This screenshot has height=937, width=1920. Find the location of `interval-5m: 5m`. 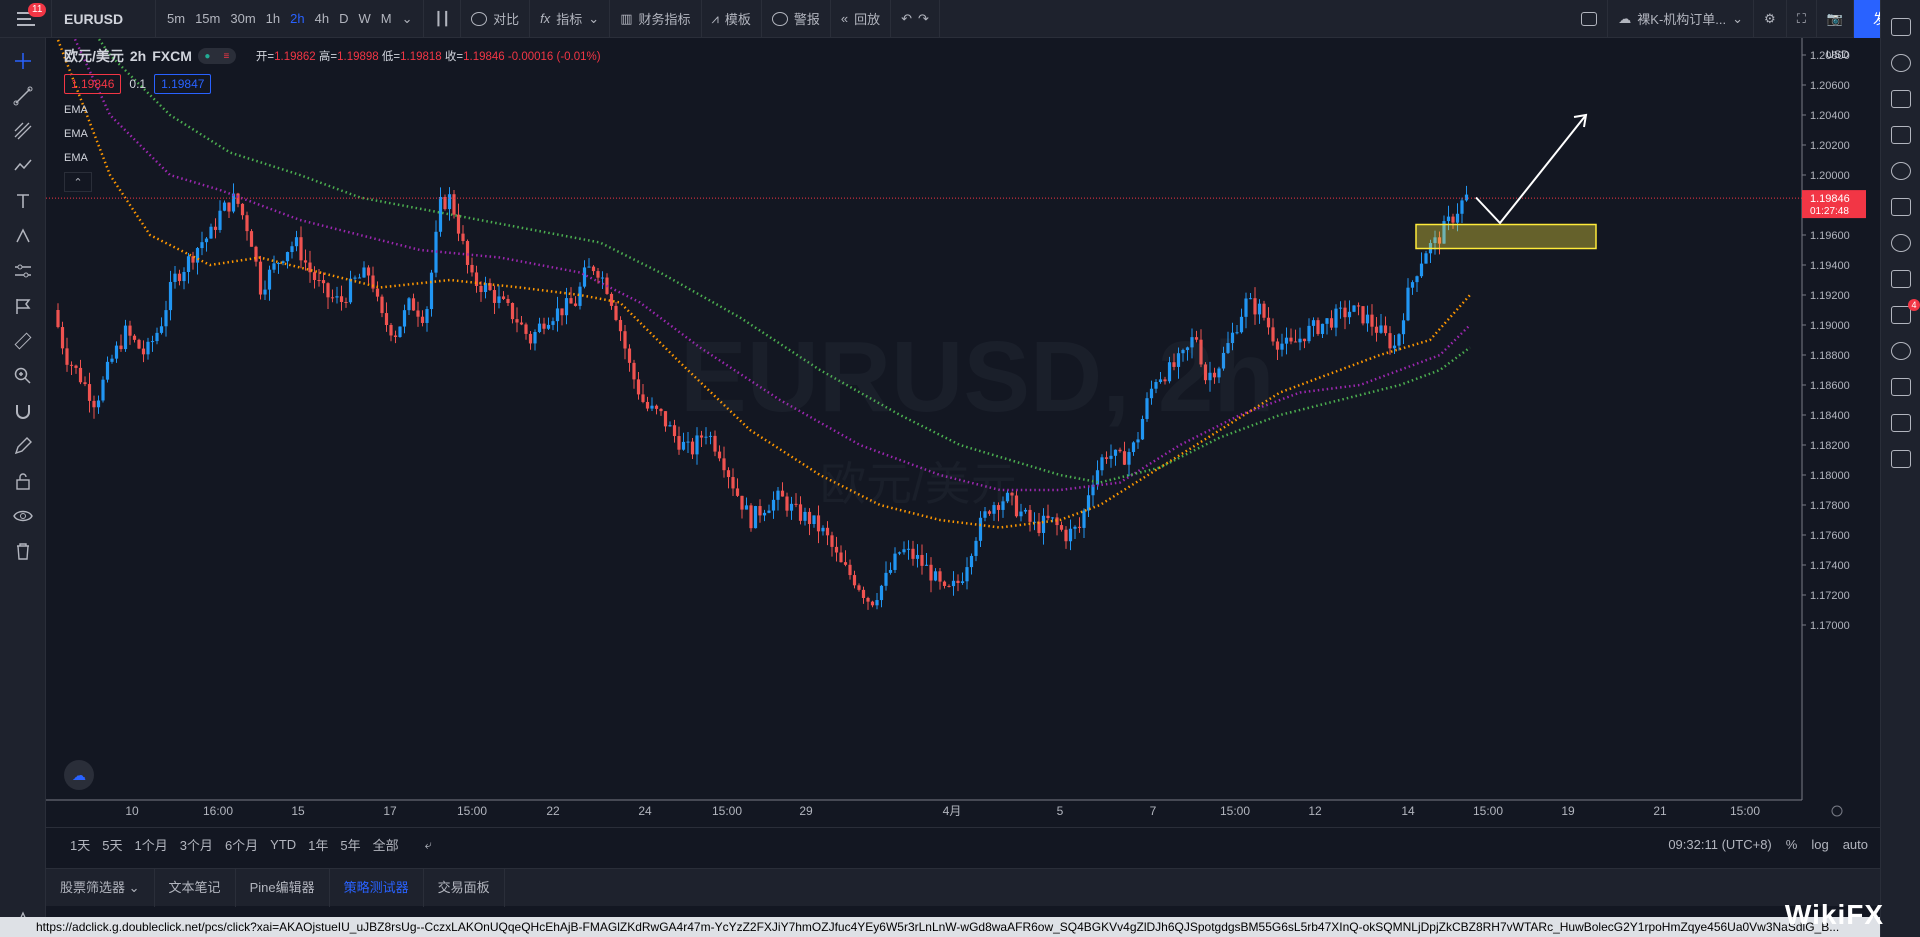

interval-5m: 5m is located at coordinates (176, 18).